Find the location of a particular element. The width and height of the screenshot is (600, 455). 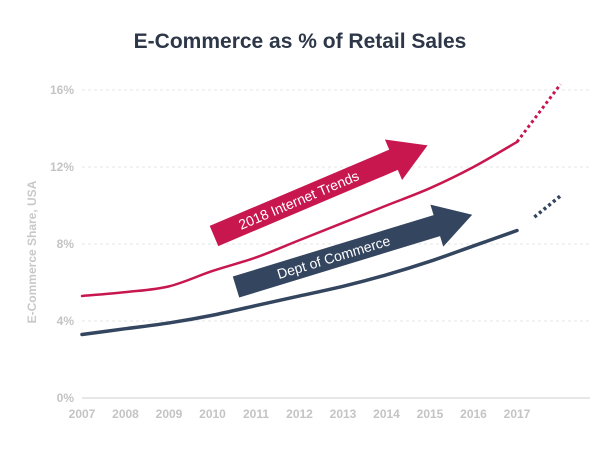

y-axis-label: E-Commerce Share, USA is located at coordinates (32, 251).